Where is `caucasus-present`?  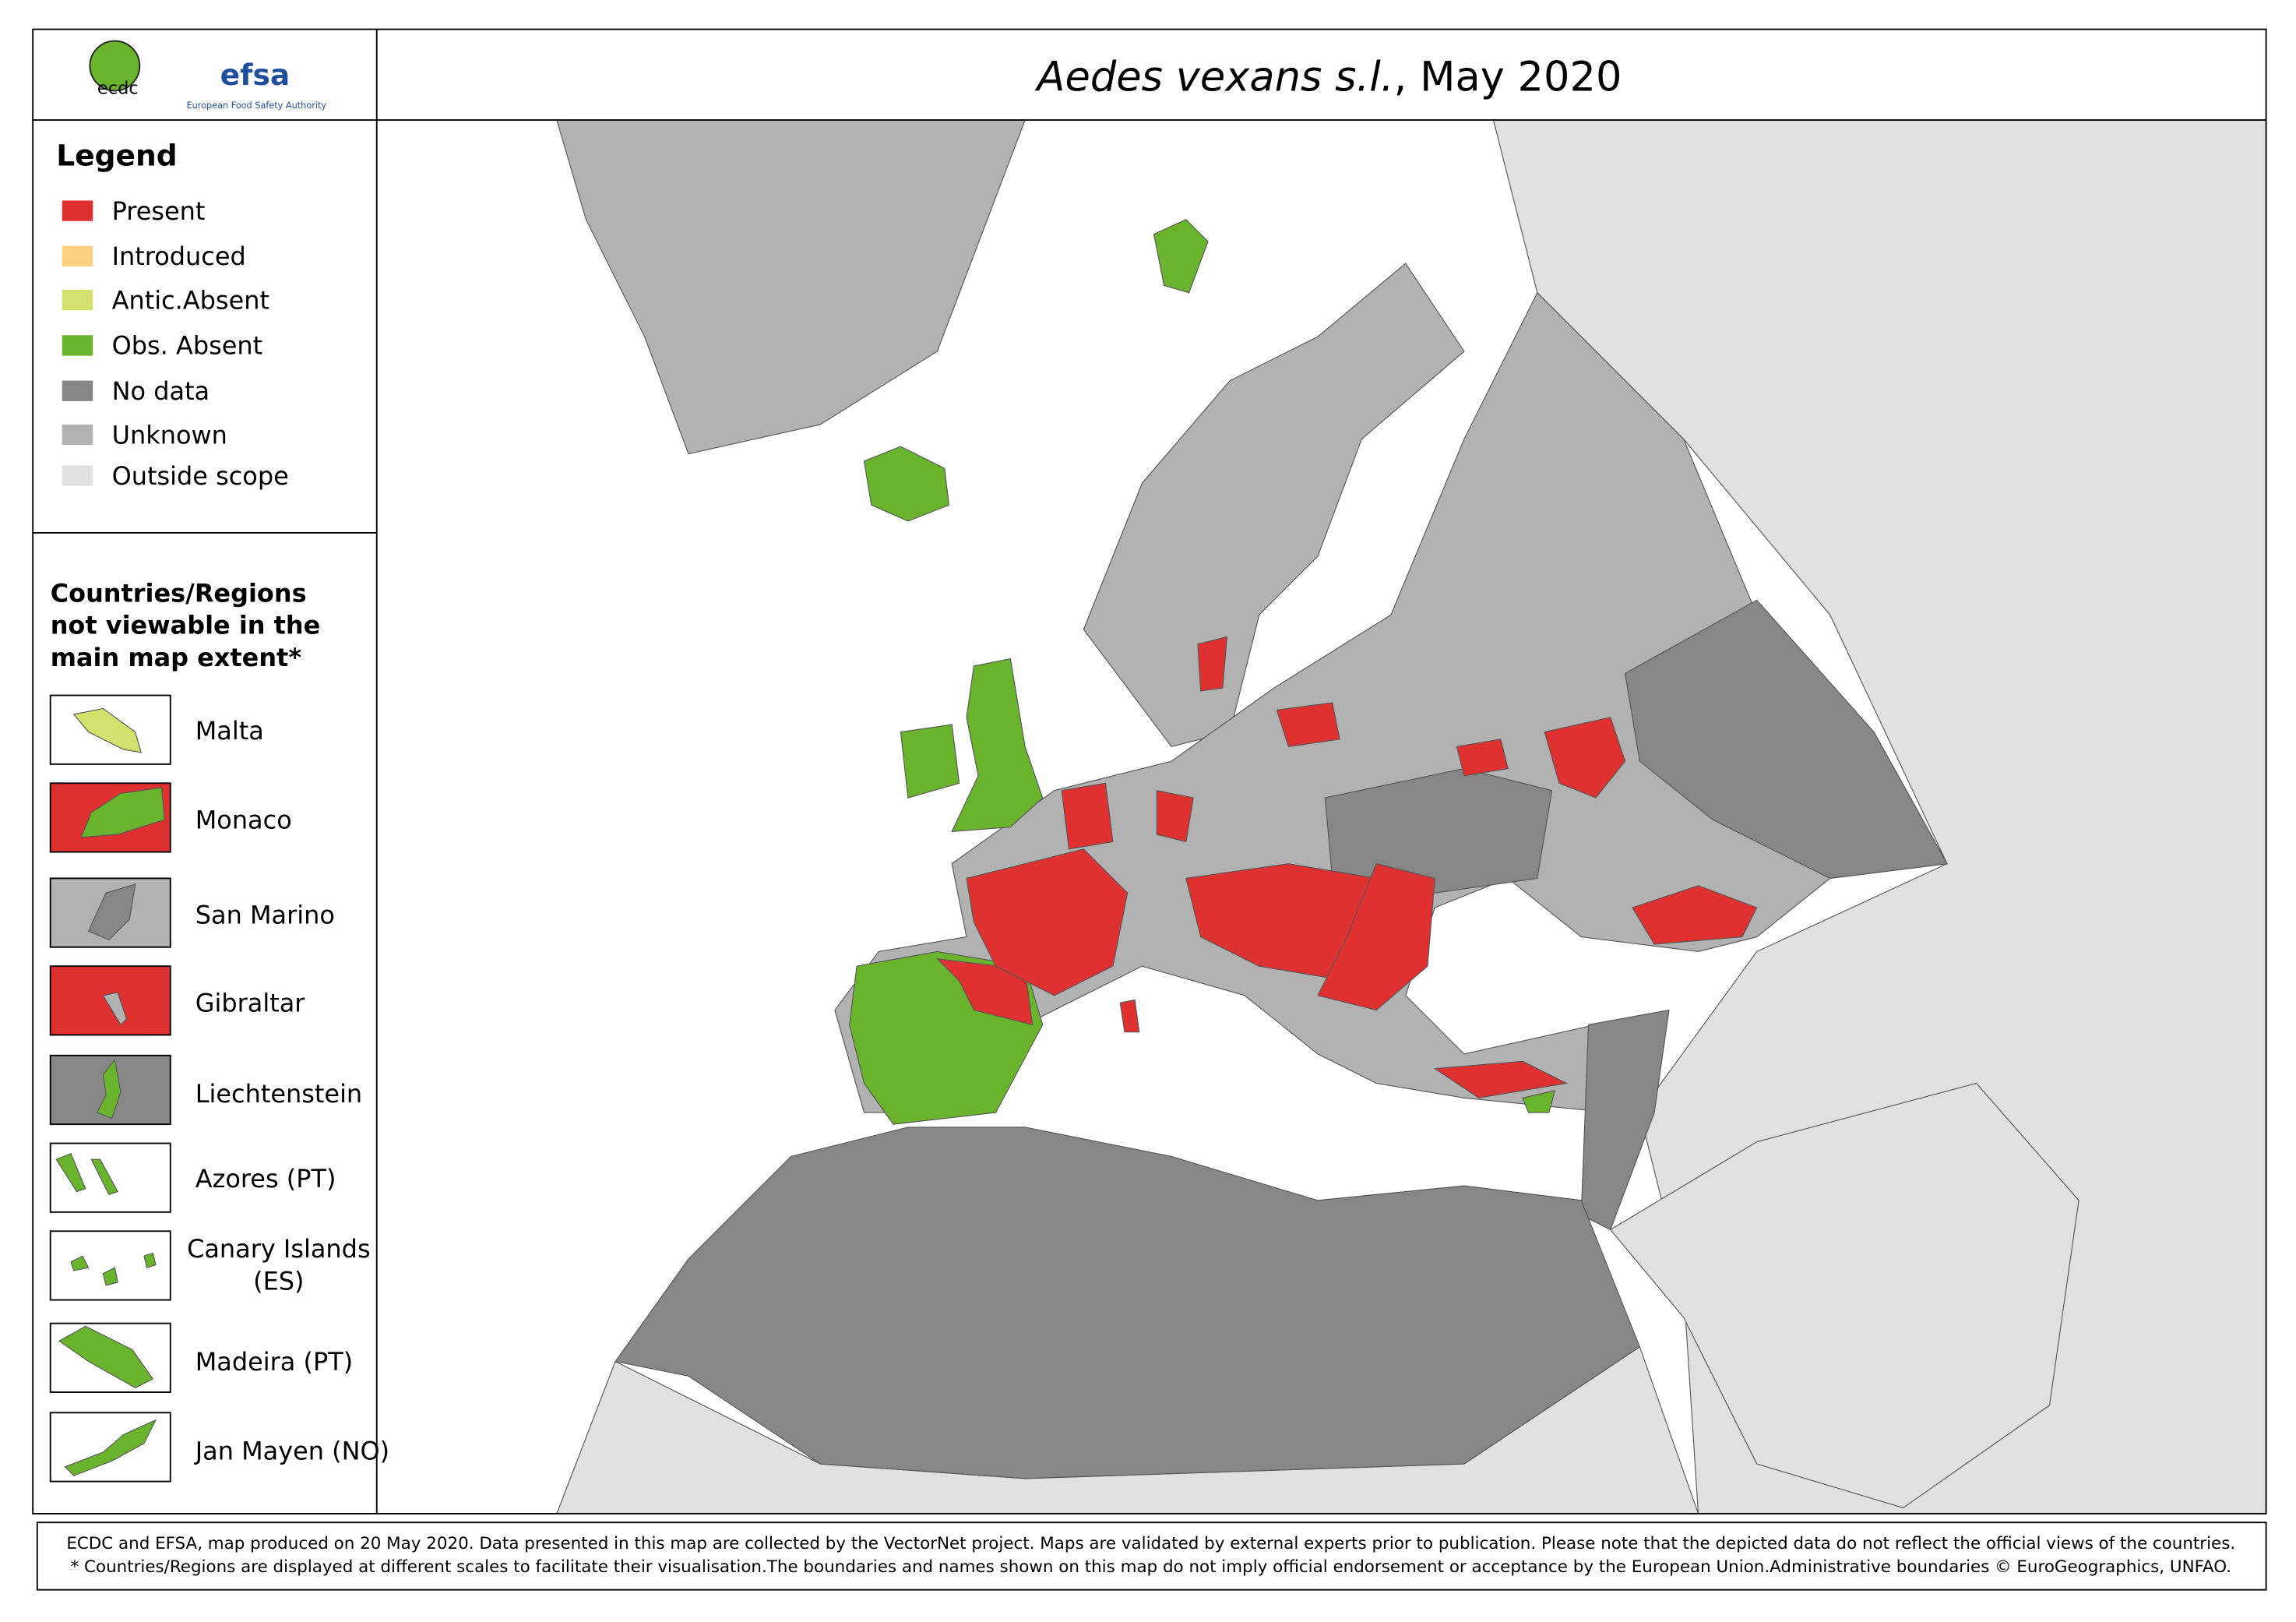 caucasus-present is located at coordinates (1695, 915).